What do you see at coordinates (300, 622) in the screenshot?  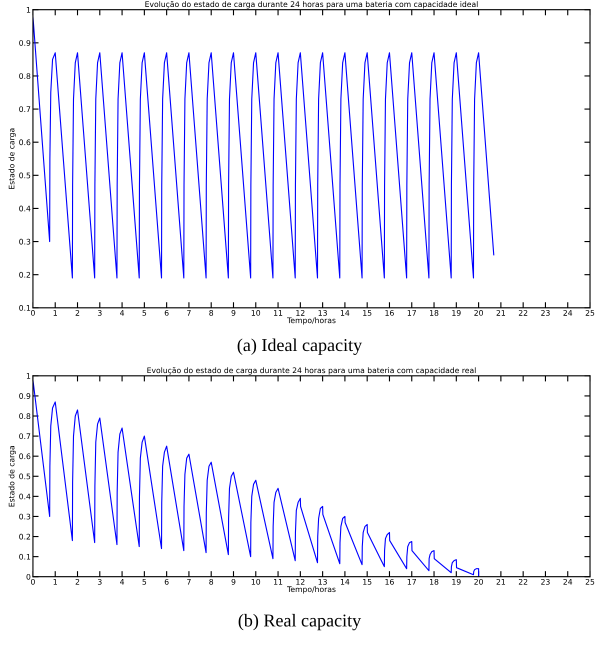 I see `text: (b) Real capacity` at bounding box center [300, 622].